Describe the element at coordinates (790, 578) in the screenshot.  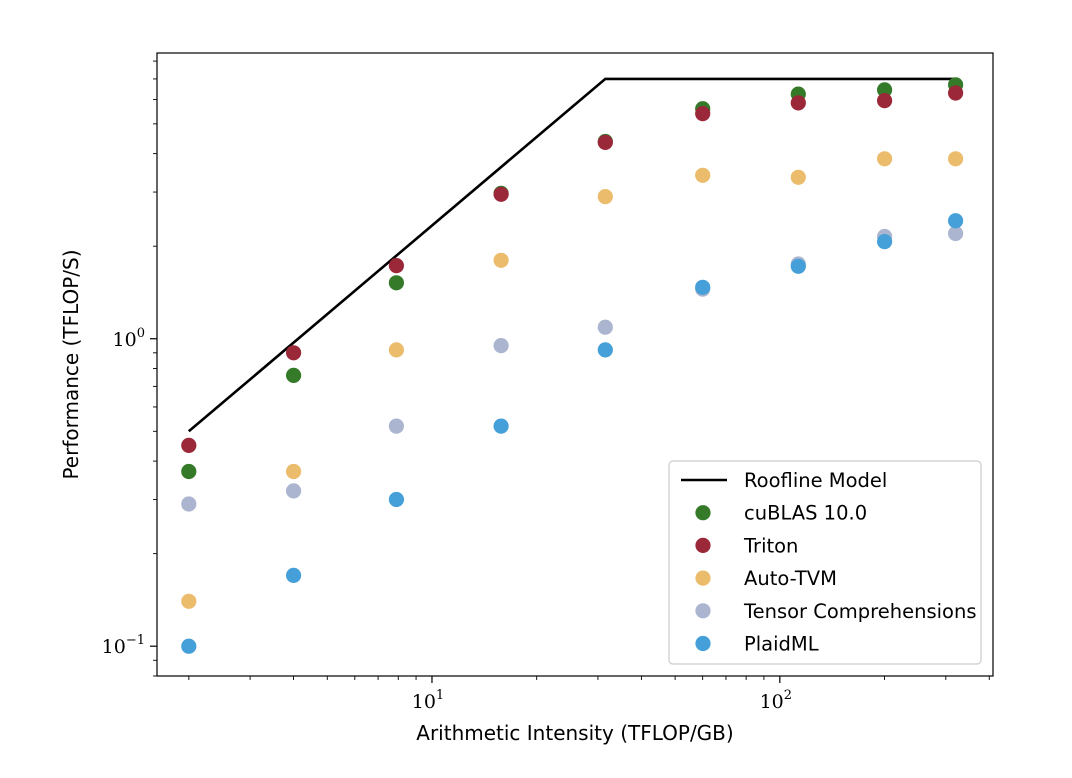
I see `legend-label: Auto-TVM` at that location.